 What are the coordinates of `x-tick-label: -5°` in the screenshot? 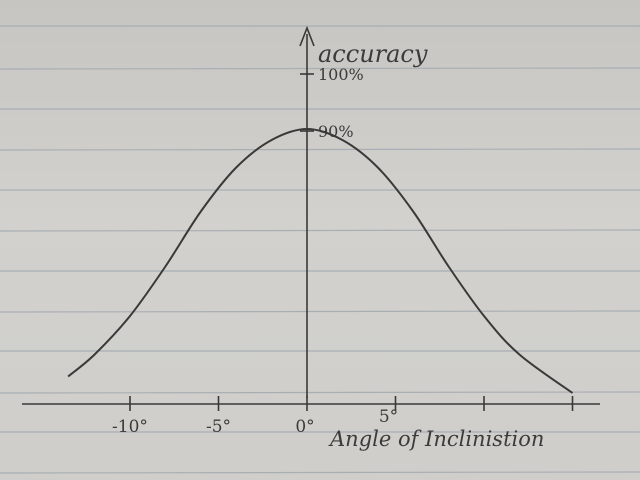 It's located at (218, 427).